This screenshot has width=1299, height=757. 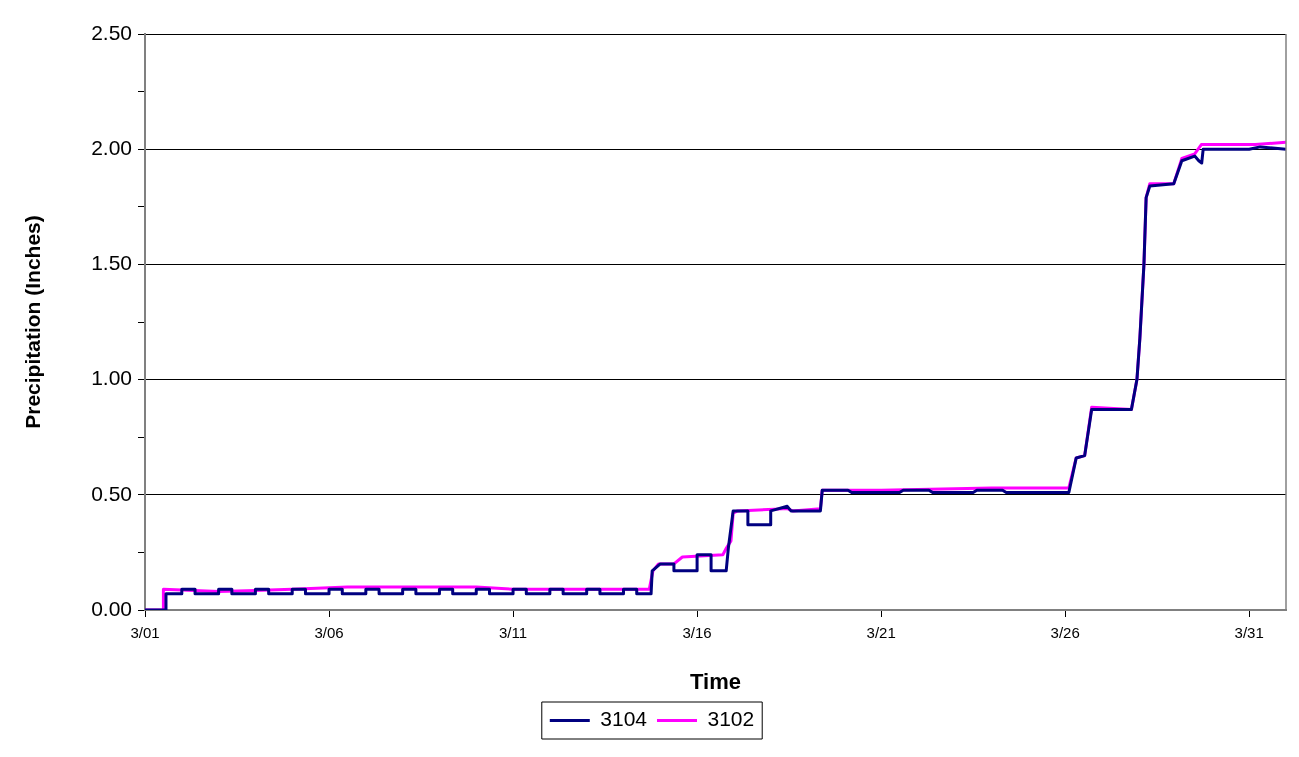 I want to click on y-tick-label: 0.50, so click(x=111, y=493).